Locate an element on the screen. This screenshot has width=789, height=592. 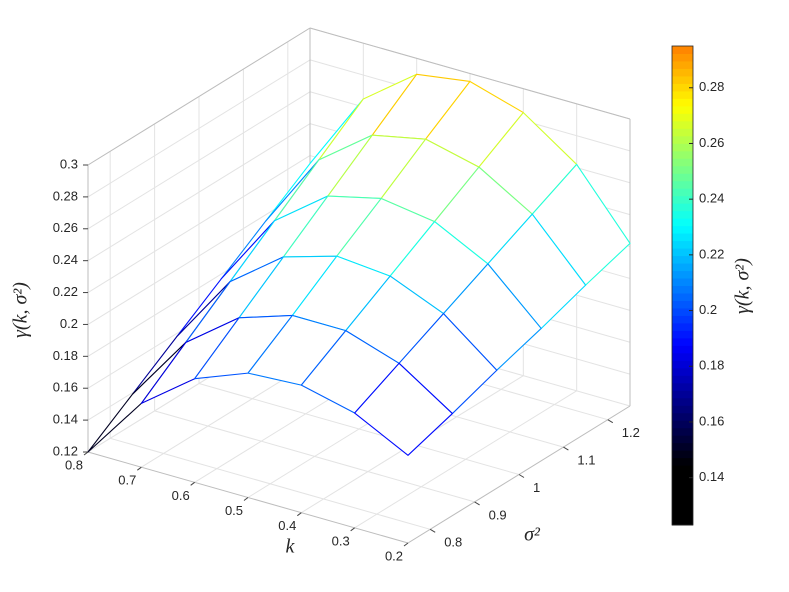
colorbar-tick-label: 0.14 is located at coordinates (711, 476).